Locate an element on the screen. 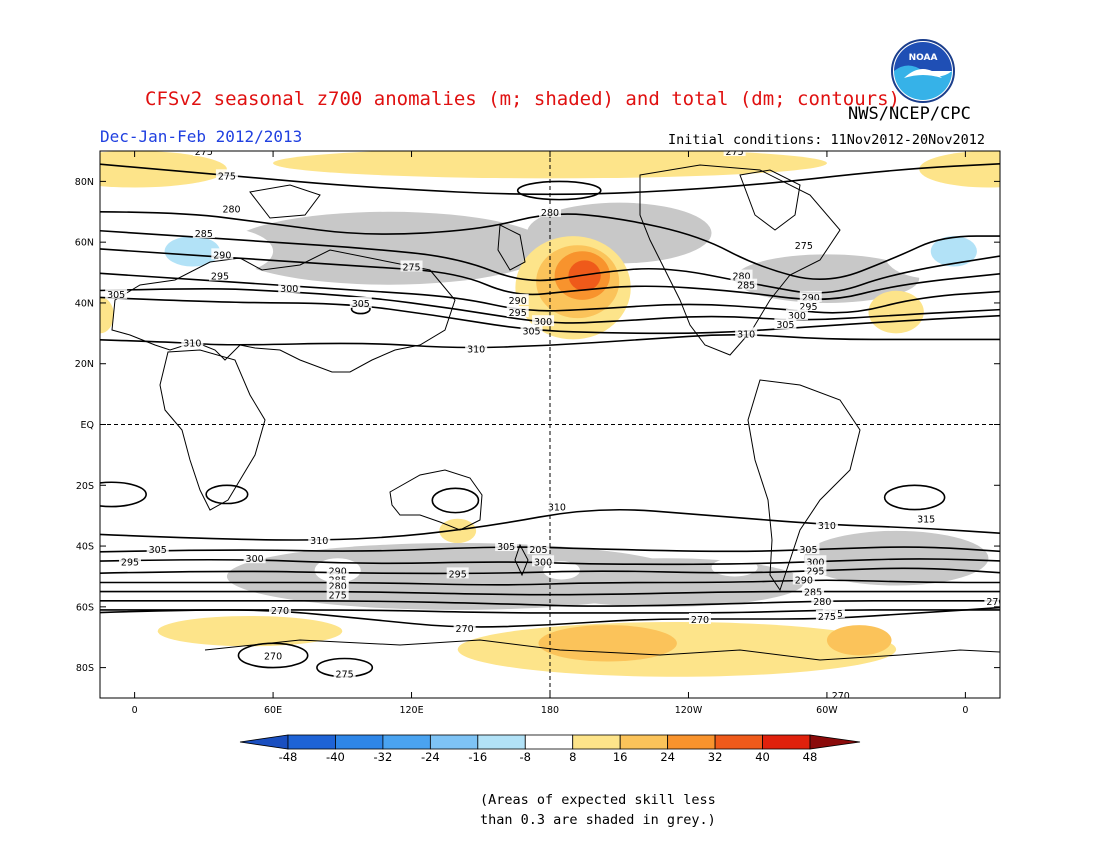  lat-label: 80N is located at coordinates (84, 182).